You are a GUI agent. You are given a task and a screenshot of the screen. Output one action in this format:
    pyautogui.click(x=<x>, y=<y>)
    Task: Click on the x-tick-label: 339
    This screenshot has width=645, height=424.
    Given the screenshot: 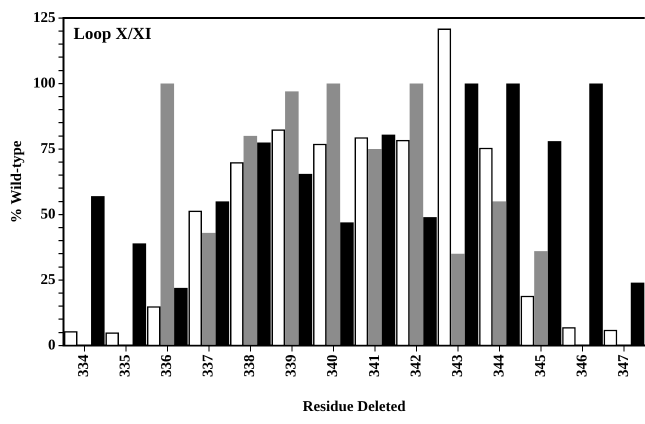 What is the action you would take?
    pyautogui.click(x=292, y=365)
    